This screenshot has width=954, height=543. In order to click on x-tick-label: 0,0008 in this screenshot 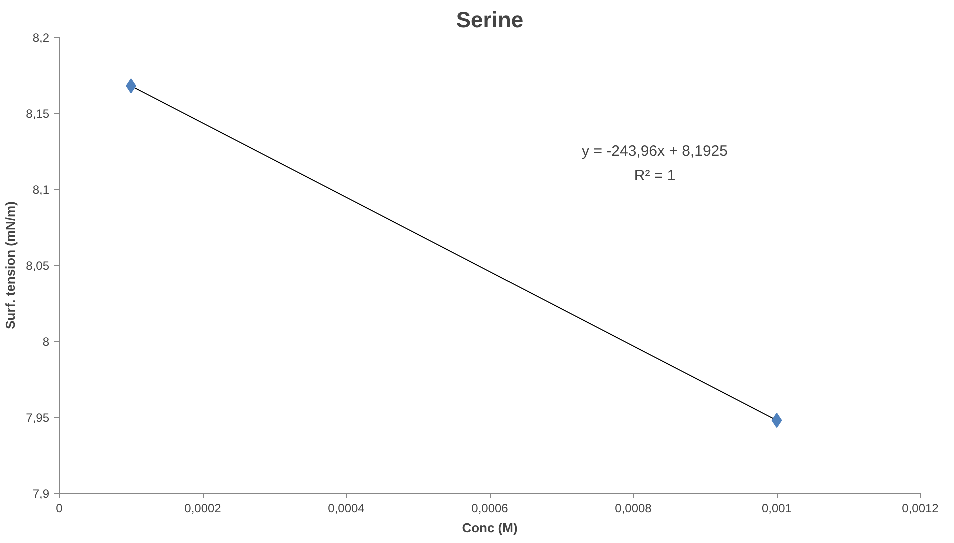, I will do `click(633, 509)`.